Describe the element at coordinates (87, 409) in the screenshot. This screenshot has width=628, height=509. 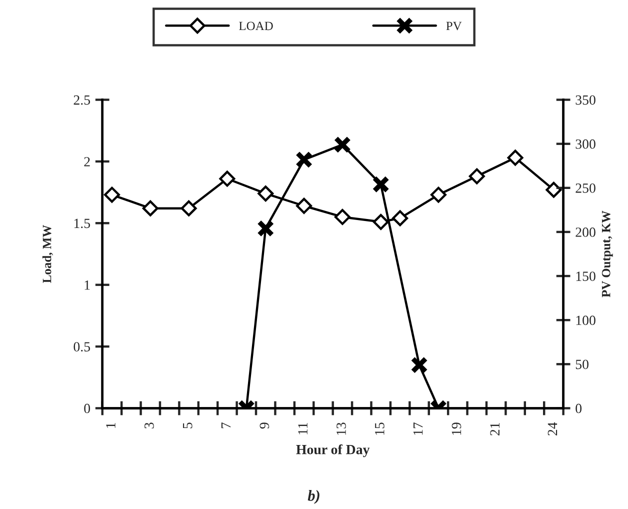
I see `y-tick-label: 0` at that location.